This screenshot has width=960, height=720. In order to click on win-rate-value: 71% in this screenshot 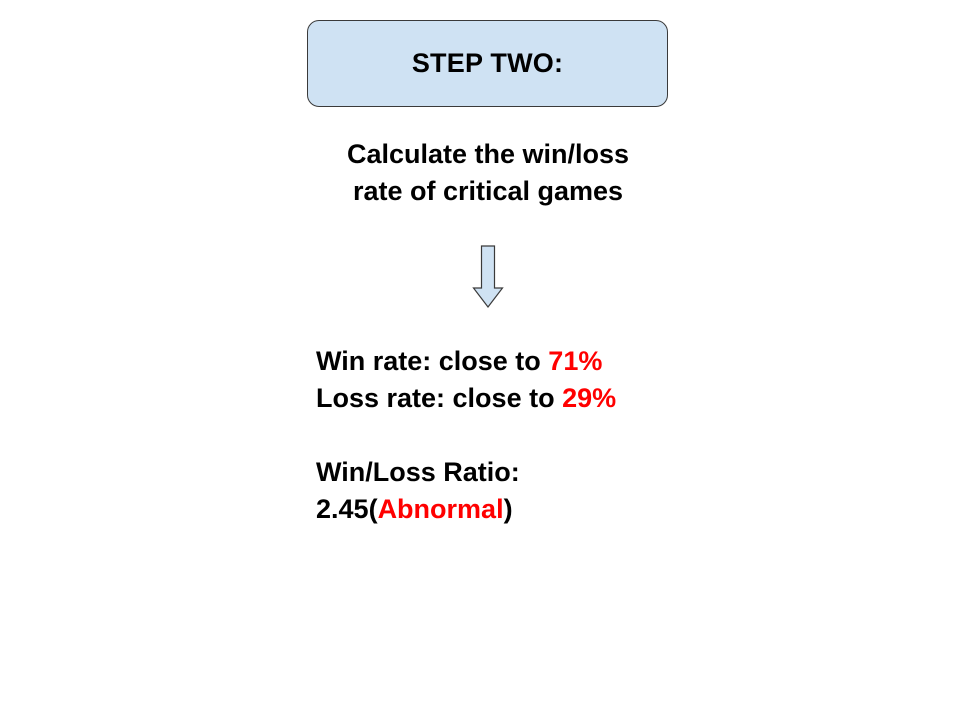, I will do `click(575, 361)`.